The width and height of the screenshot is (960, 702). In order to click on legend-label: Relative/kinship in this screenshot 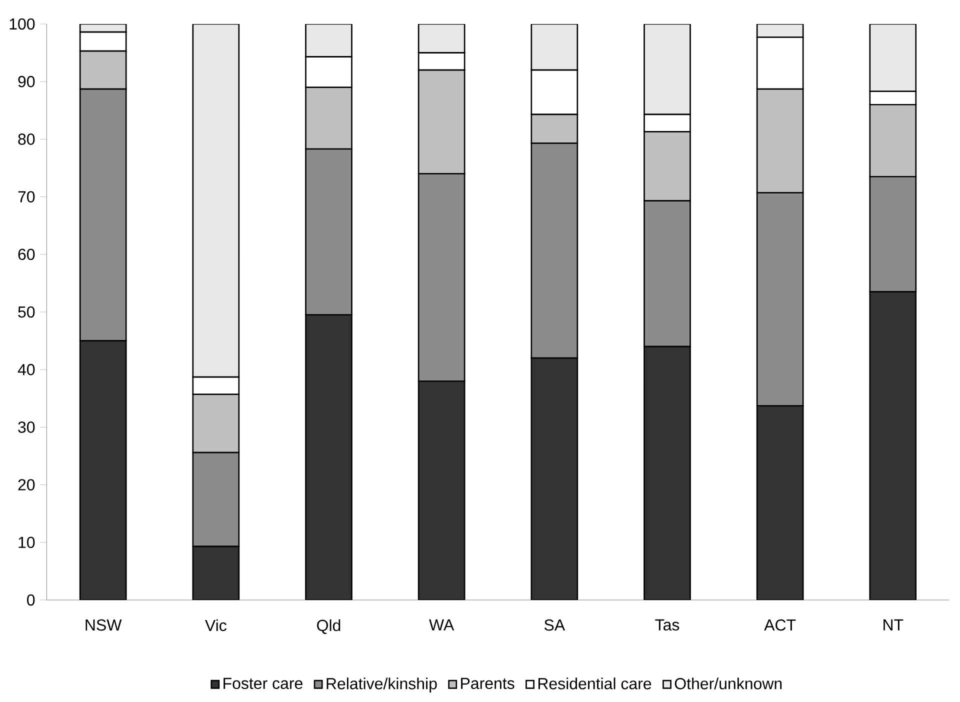, I will do `click(381, 685)`.